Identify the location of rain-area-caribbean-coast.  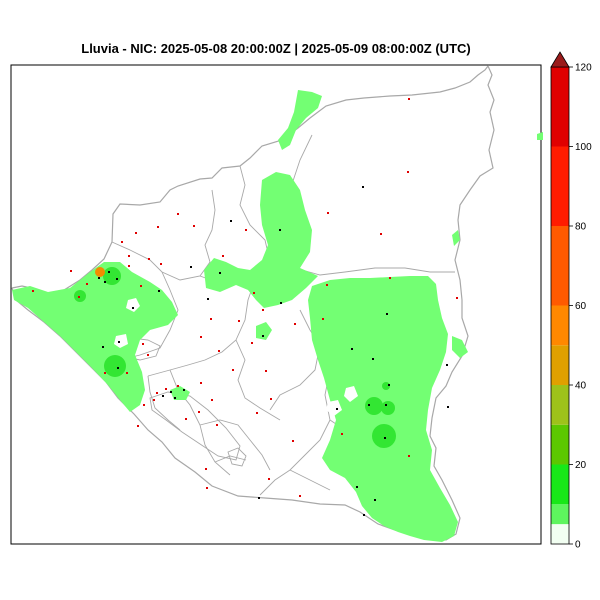
(460, 347).